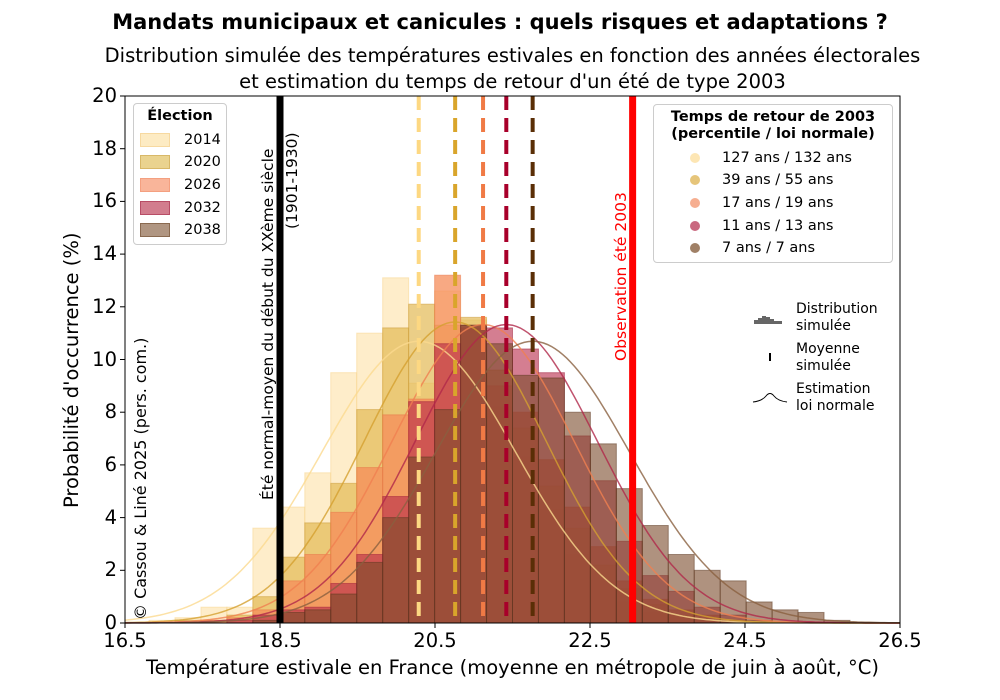  Describe the element at coordinates (180, 162) in the screenshot. I see `legend-item-2020: 2020` at that location.